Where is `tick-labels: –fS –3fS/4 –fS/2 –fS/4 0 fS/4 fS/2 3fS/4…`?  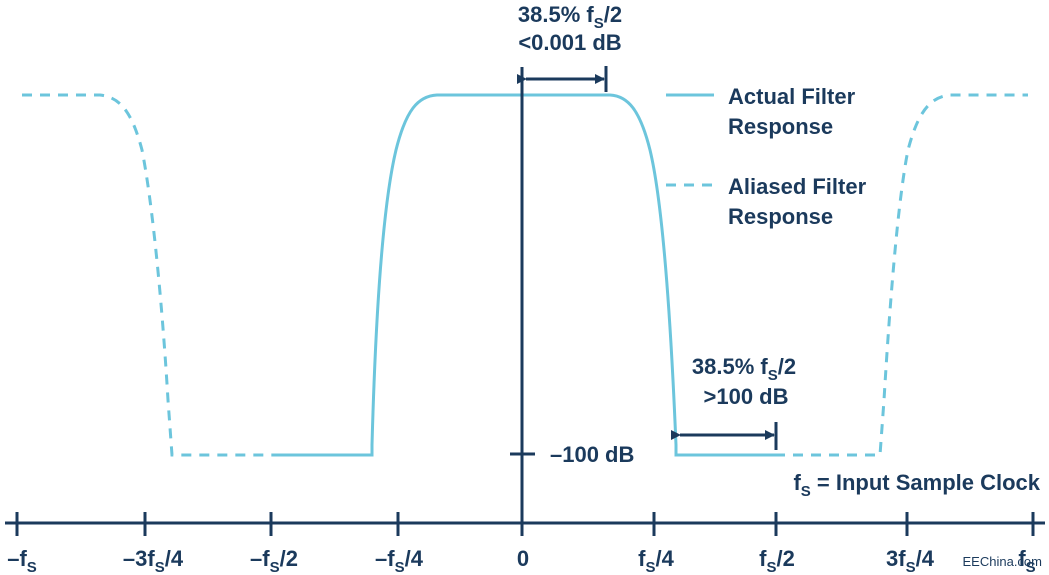
tick-labels: –fS –3fS/4 –fS/2 –fS/4 0 fS/4 fS/2 3fS/4… is located at coordinates (521, 560).